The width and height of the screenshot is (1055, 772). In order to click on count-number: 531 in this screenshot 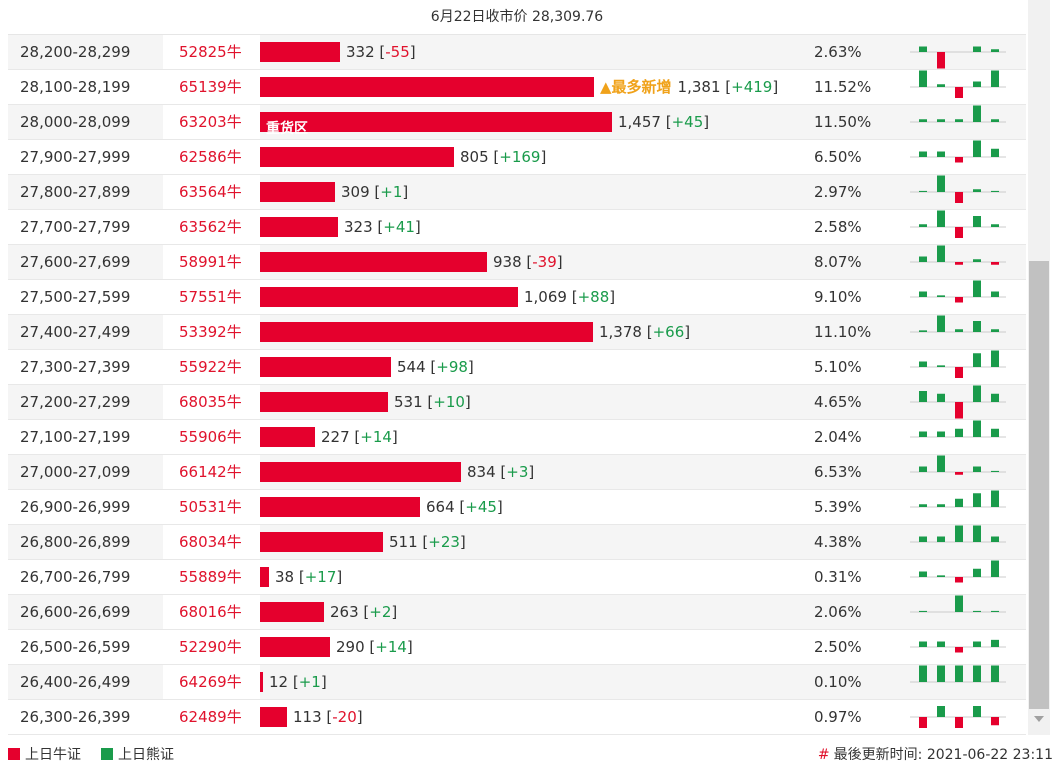, I will do `click(408, 402)`.